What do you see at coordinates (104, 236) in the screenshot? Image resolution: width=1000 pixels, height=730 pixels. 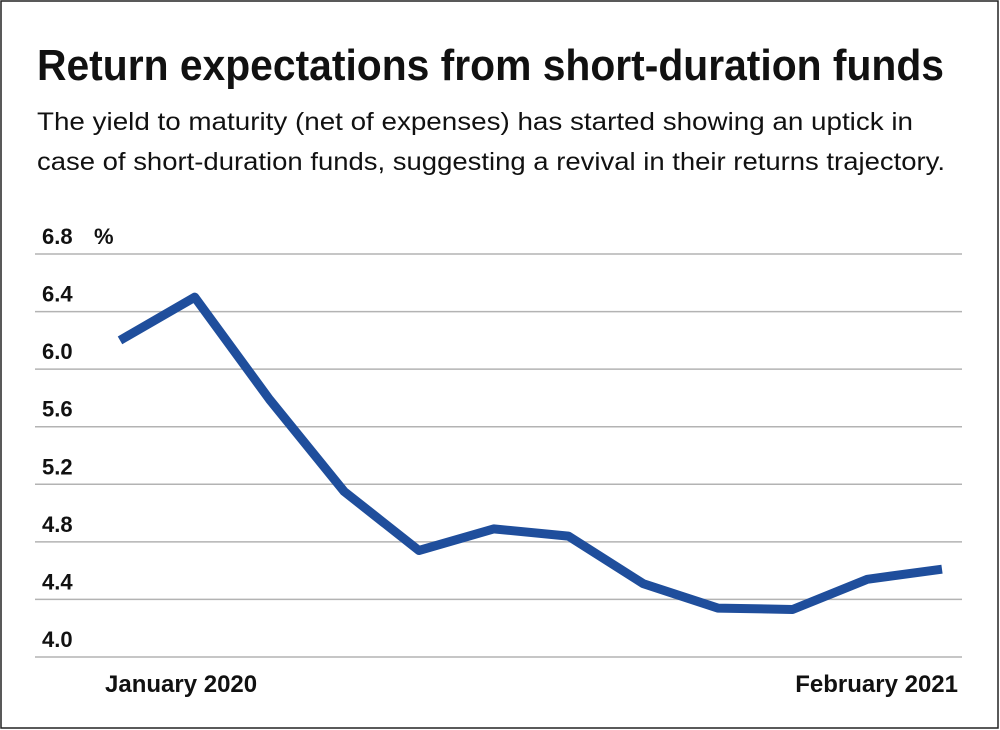 I see `y-unit: %` at bounding box center [104, 236].